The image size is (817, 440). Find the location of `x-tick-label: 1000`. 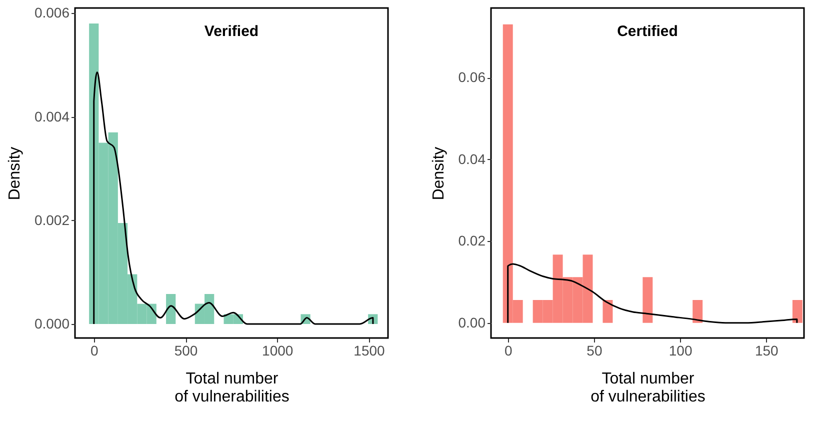

x-tick-label: 1000 is located at coordinates (278, 350).